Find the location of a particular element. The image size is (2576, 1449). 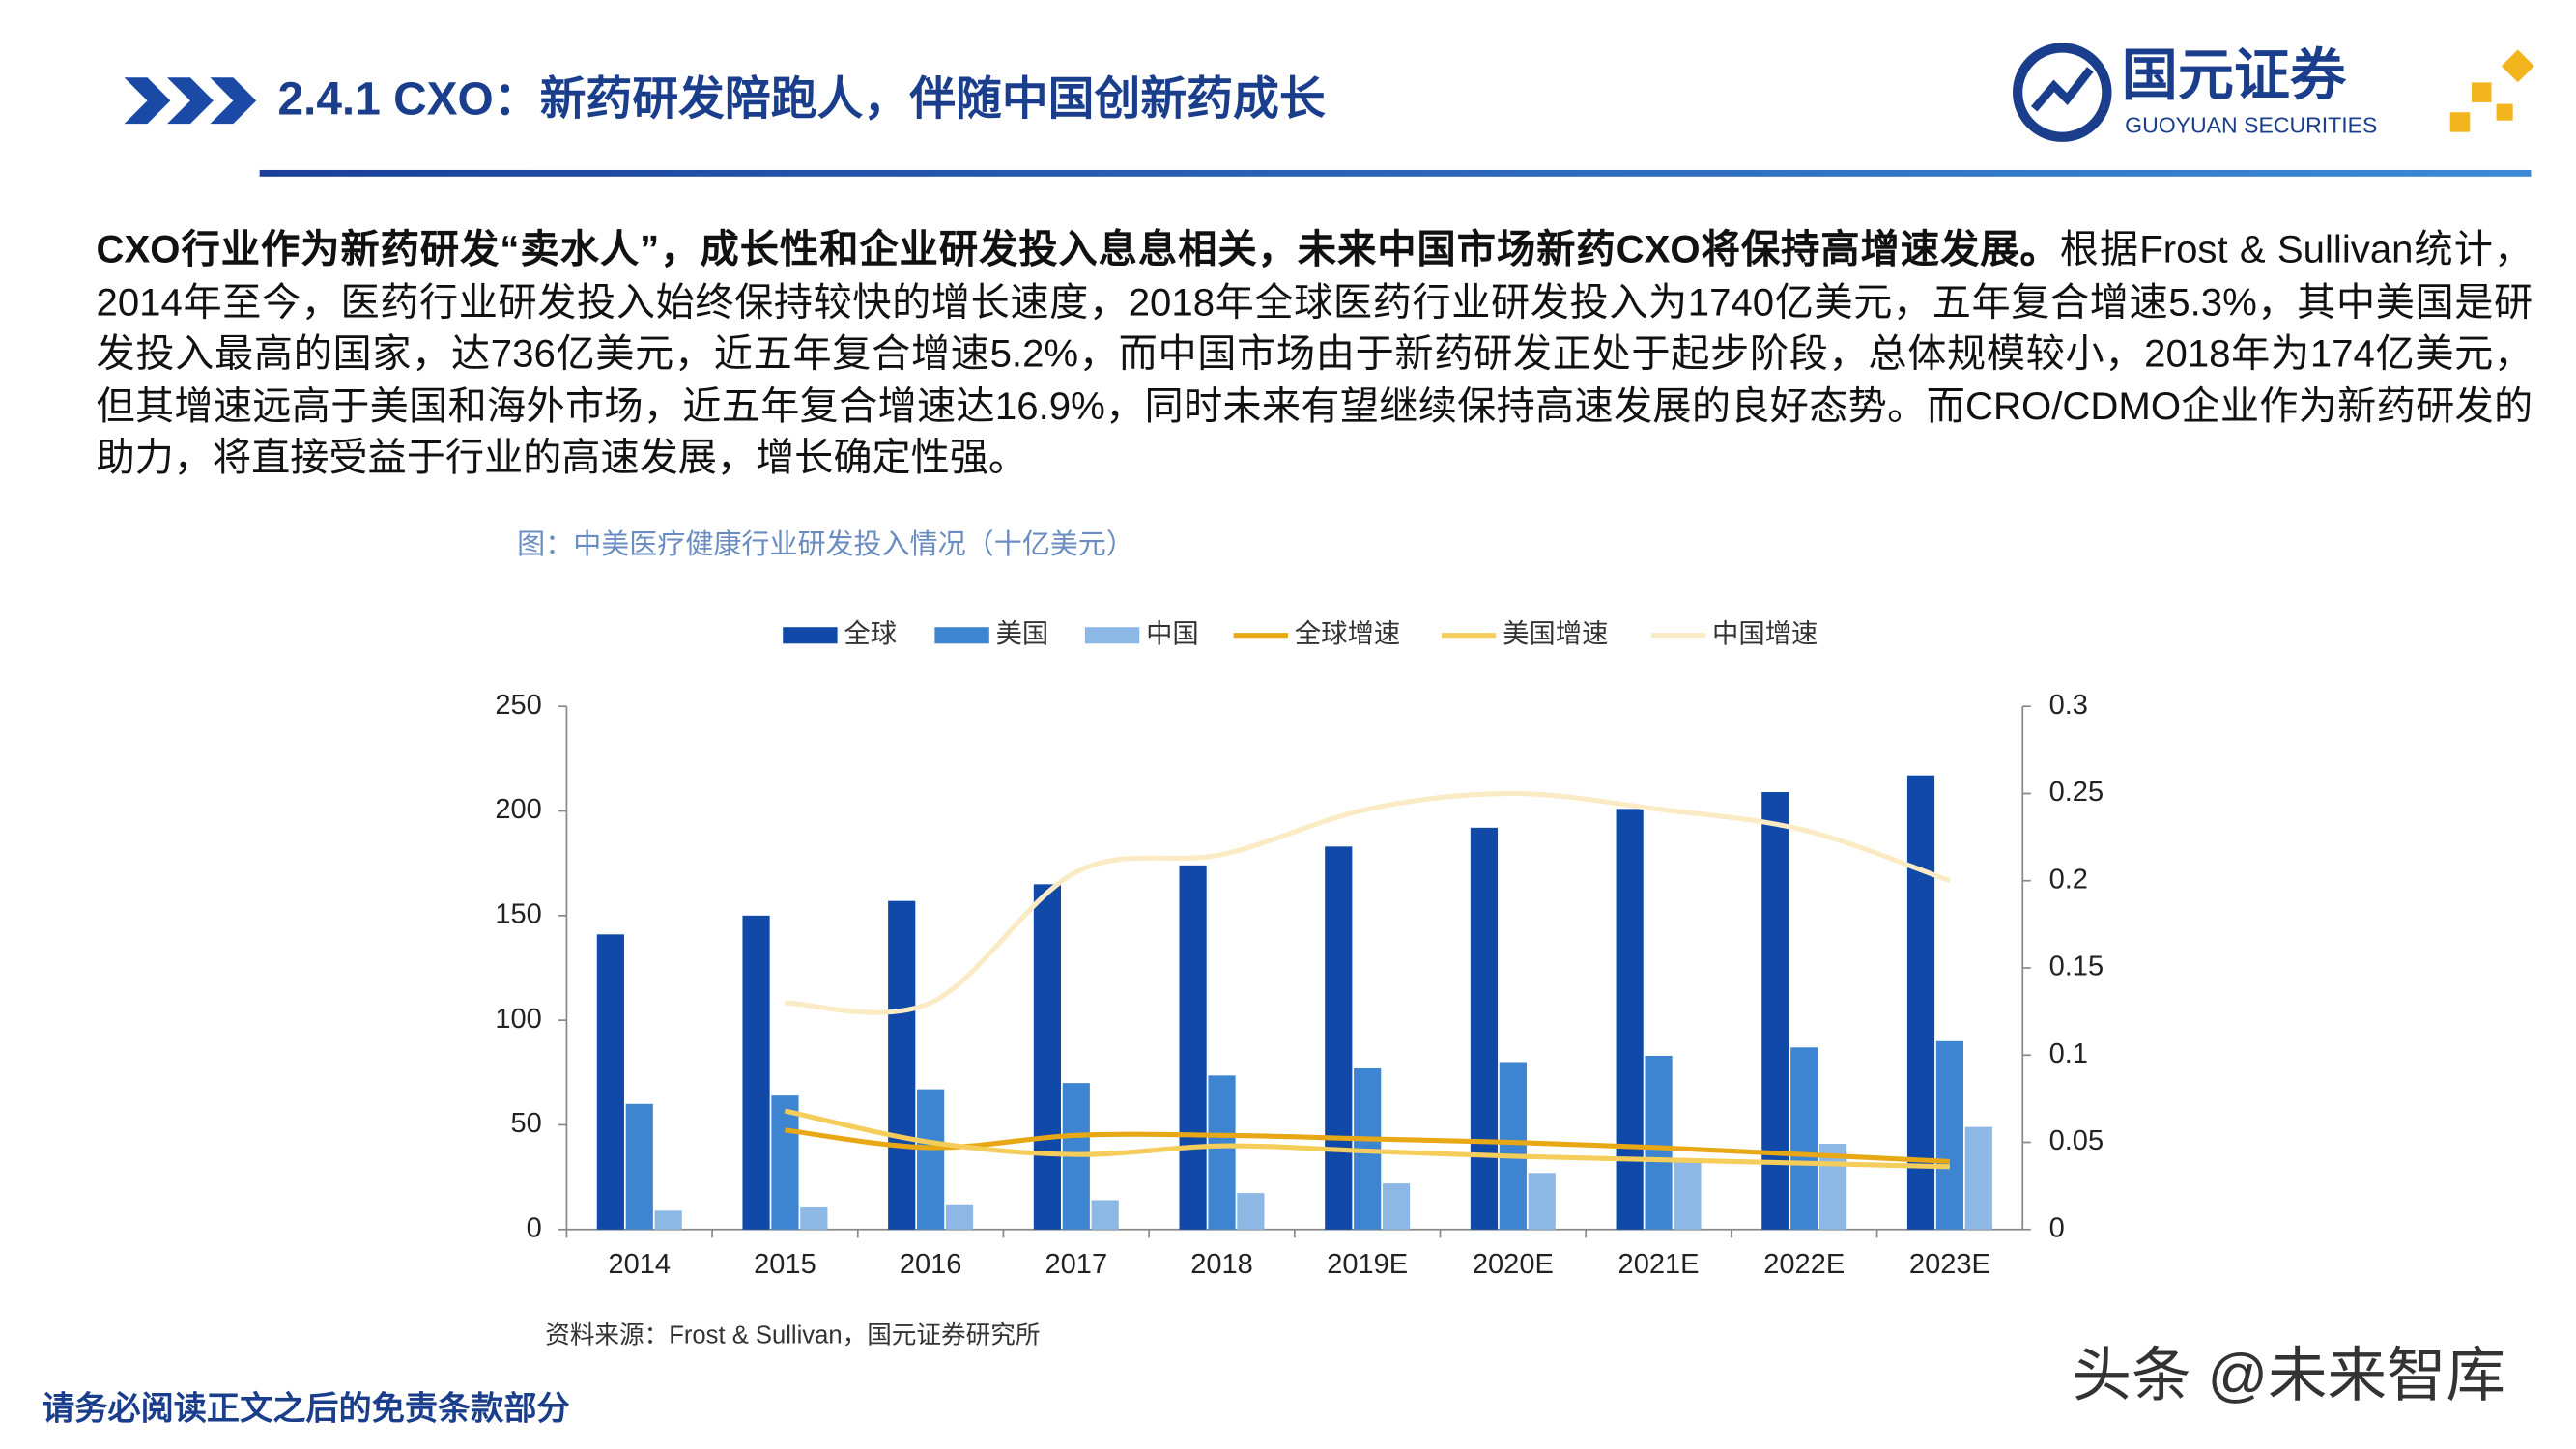

x-tick-label: 2015 is located at coordinates (785, 1264).